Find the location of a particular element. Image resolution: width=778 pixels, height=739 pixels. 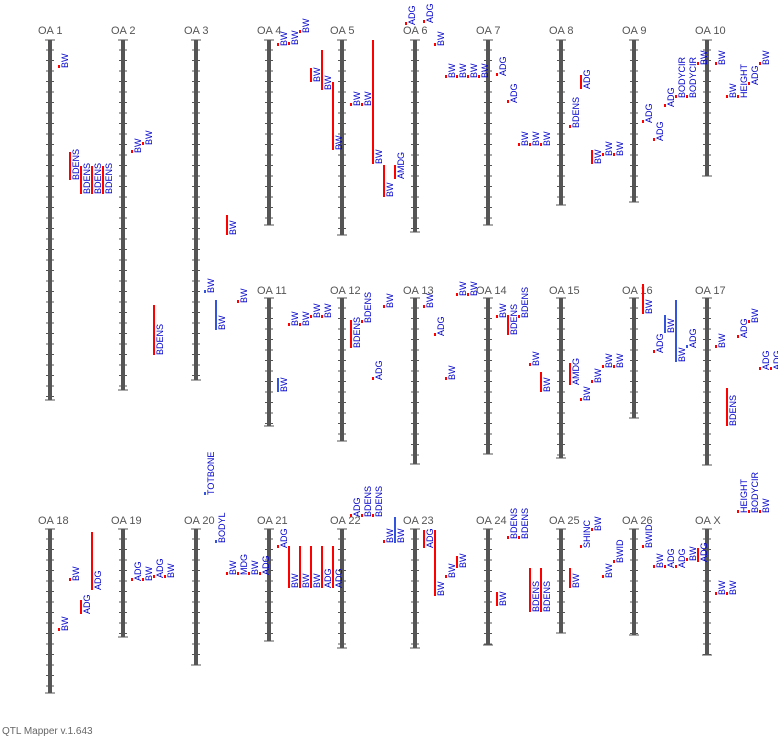

qtl-marker: BWID is located at coordinates (648, 536).